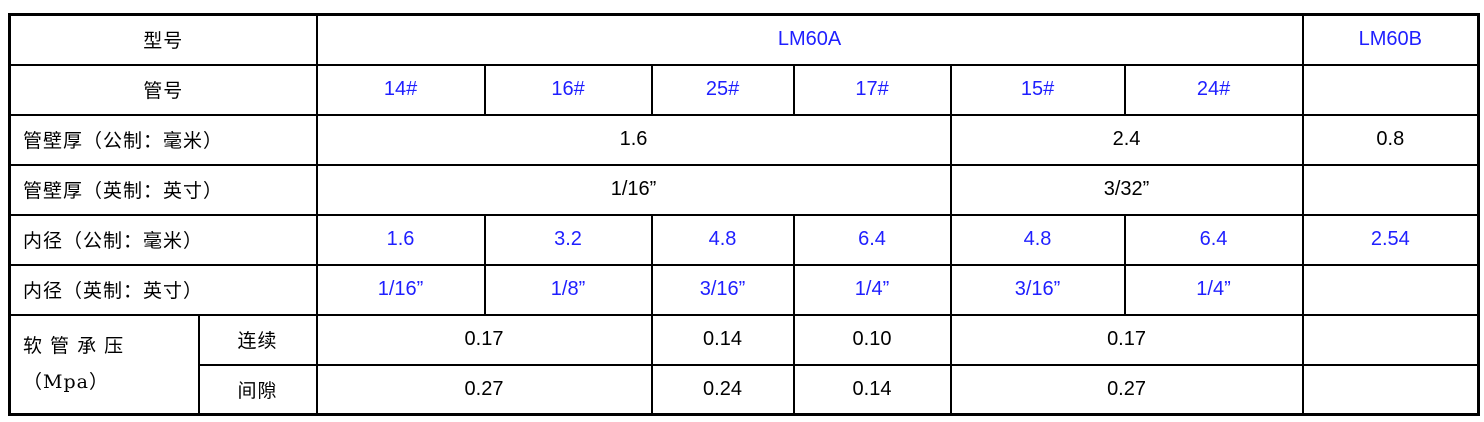 This screenshot has height=422, width=1484. Describe the element at coordinates (568, 89) in the screenshot. I see `table-cell: 16#` at that location.